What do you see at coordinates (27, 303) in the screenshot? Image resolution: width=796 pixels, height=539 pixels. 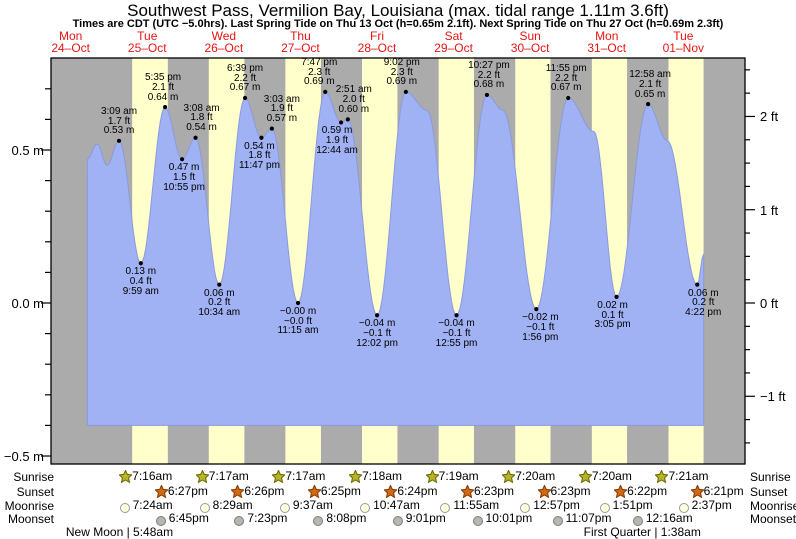 I see `left-axis-label: 0.0 m` at bounding box center [27, 303].